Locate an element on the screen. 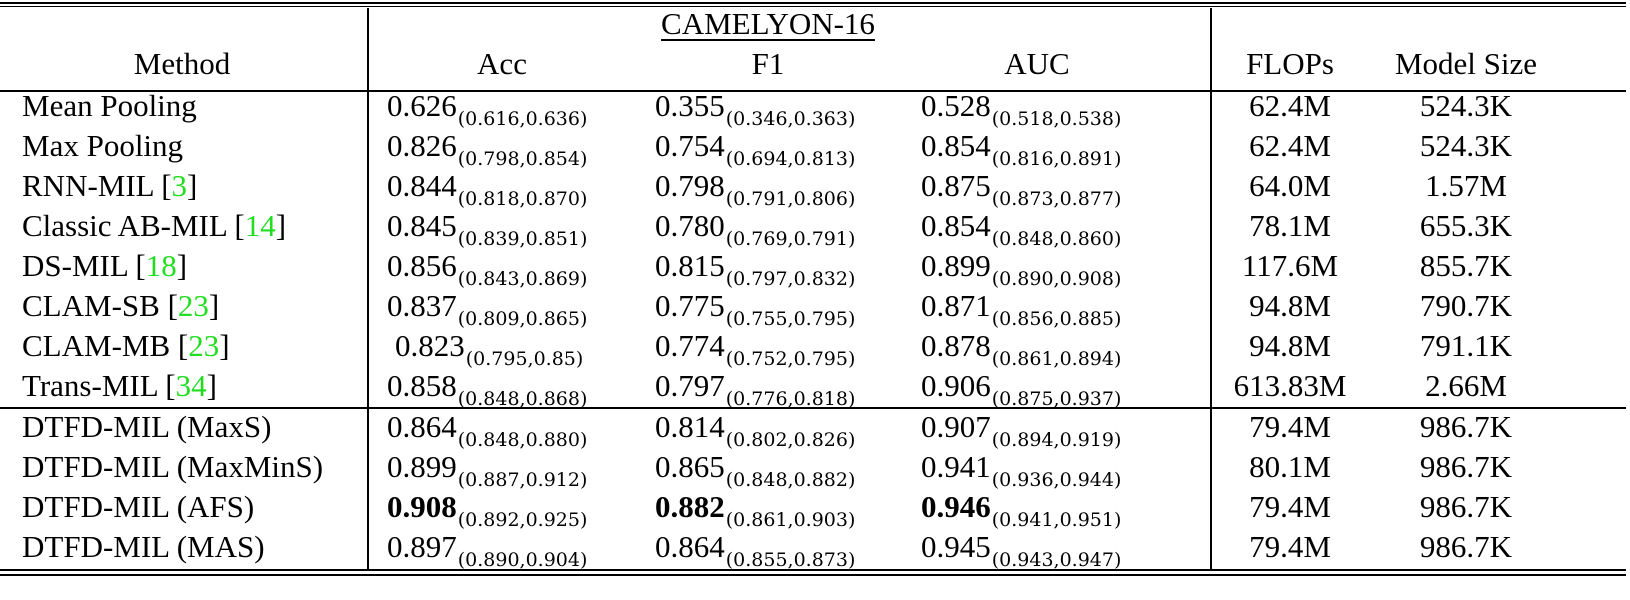 The height and width of the screenshot is (600, 1630). method-cell: CLAM-SB [23] is located at coordinates (121, 305).